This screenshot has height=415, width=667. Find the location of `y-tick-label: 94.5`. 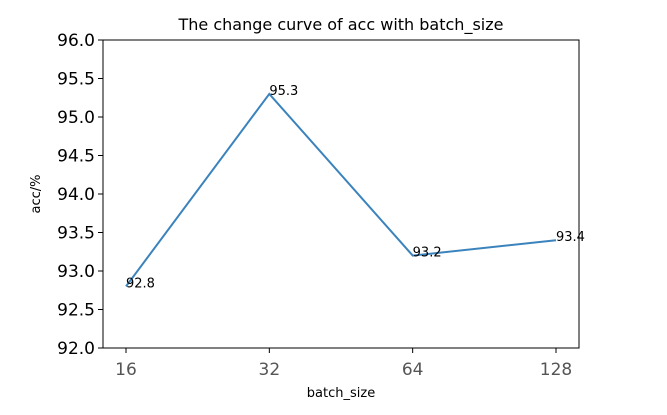

y-tick-label: 94.5 is located at coordinates (76, 157).